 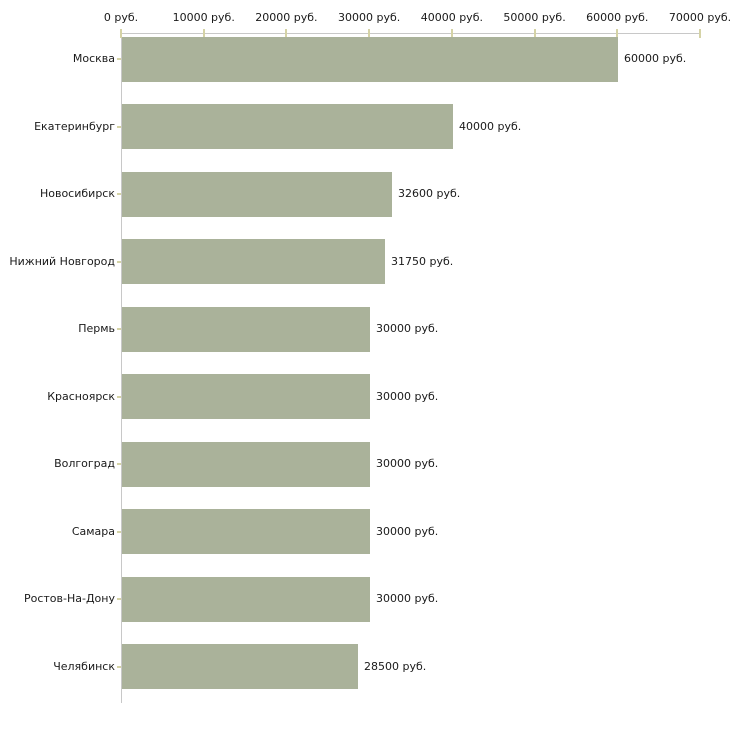 What do you see at coordinates (96, 329) in the screenshot?
I see `category-label: Пермь` at bounding box center [96, 329].